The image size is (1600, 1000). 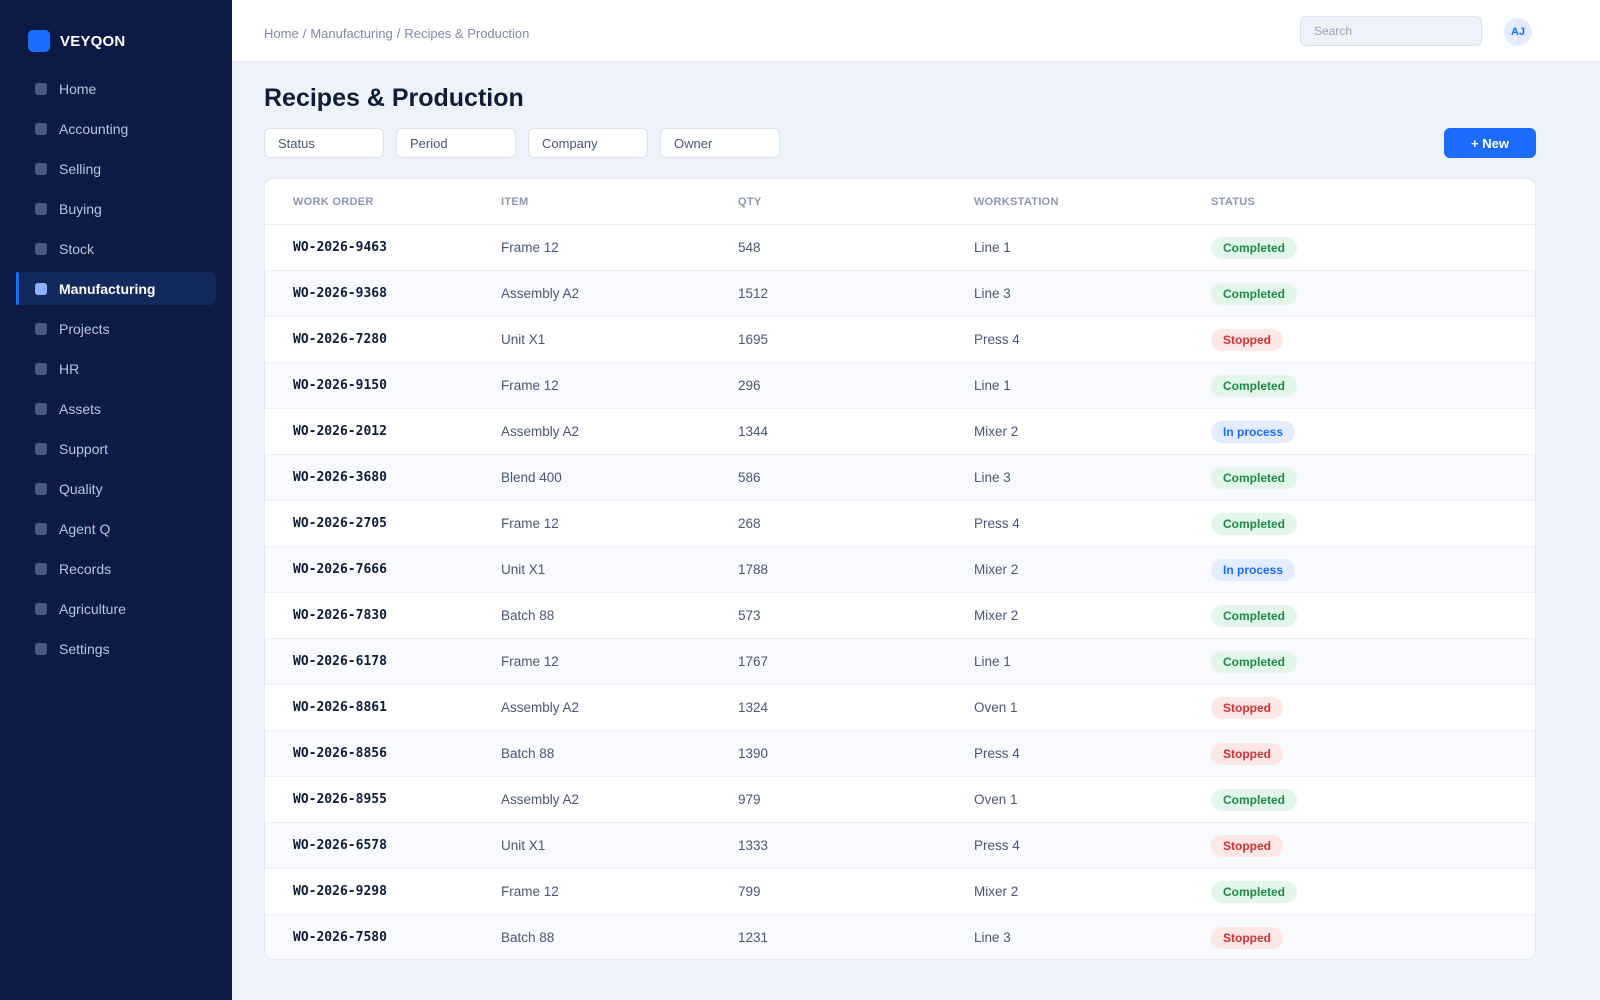 What do you see at coordinates (116, 128) in the screenshot?
I see `sidebar-item-accounting: Accounting` at bounding box center [116, 128].